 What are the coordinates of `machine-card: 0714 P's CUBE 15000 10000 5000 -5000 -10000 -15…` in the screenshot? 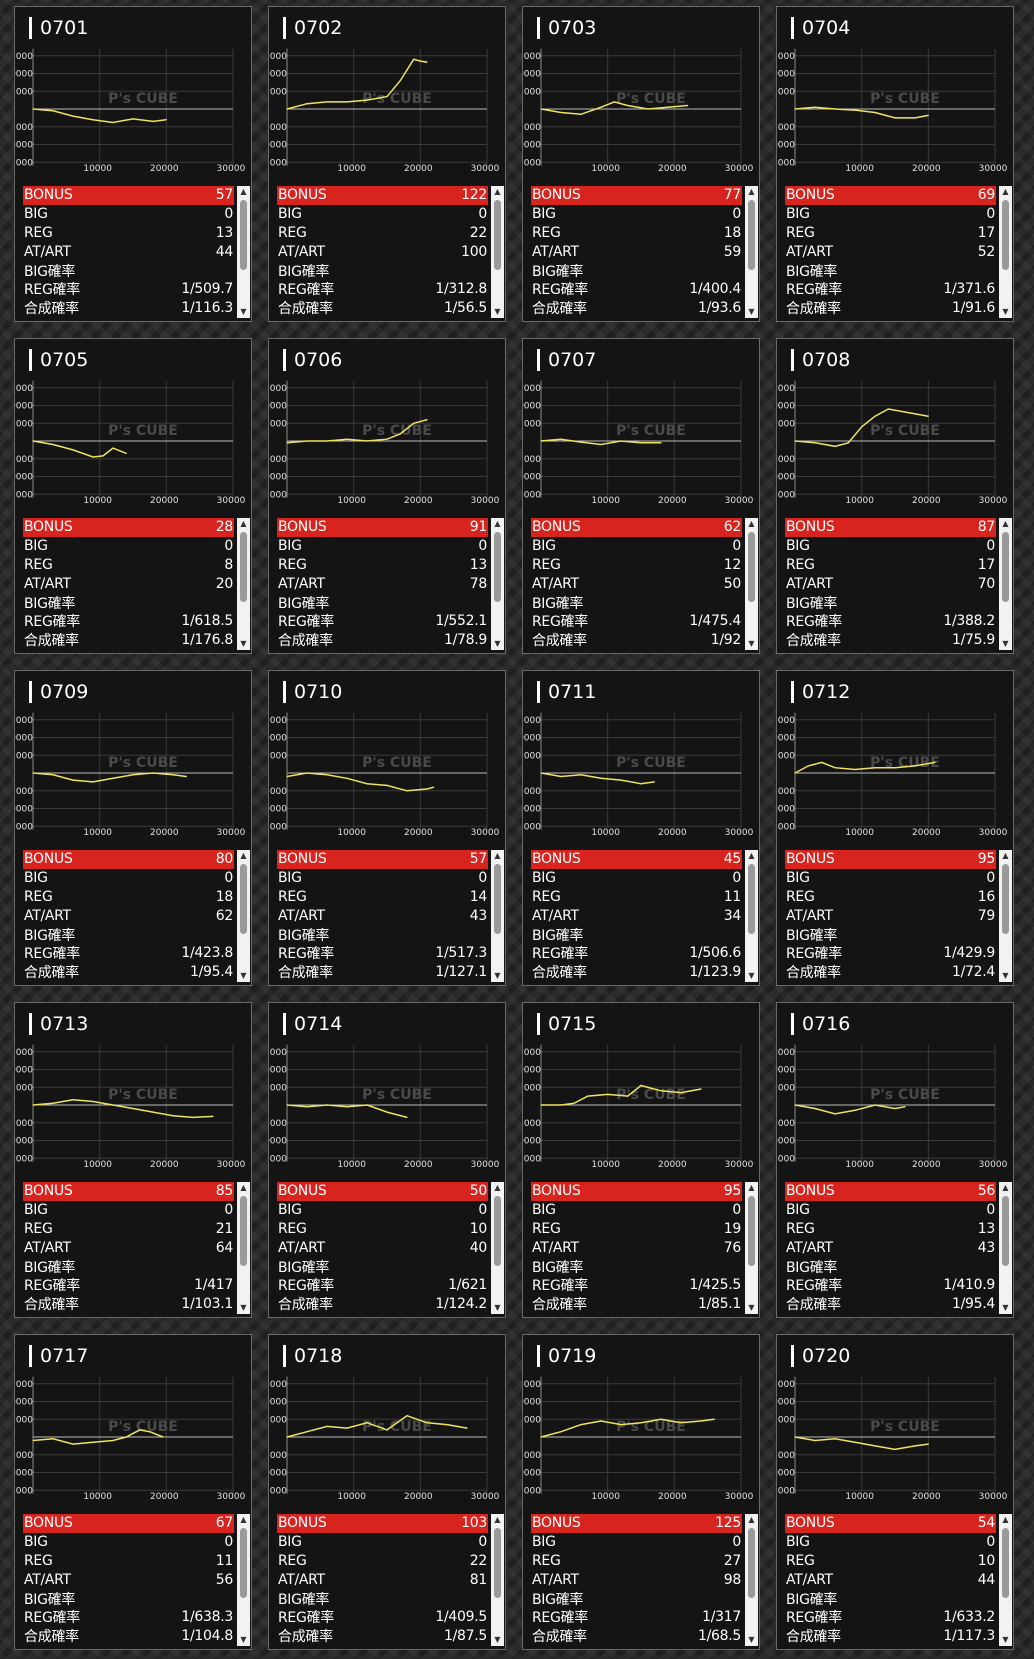 It's located at (387, 1160).